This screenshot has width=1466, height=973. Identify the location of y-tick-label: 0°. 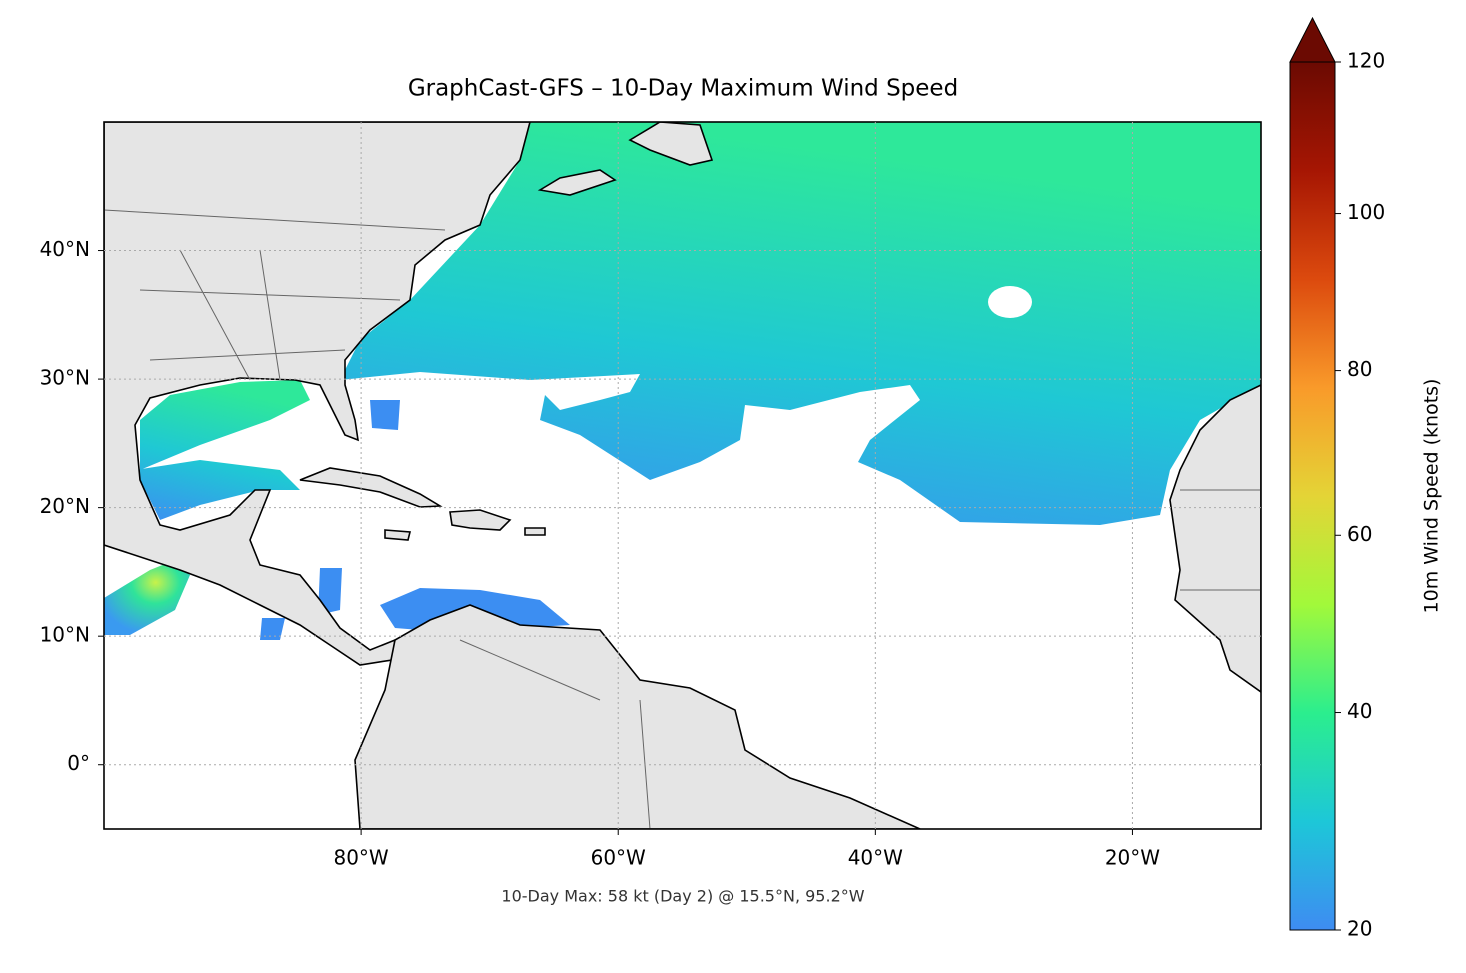
(78, 763).